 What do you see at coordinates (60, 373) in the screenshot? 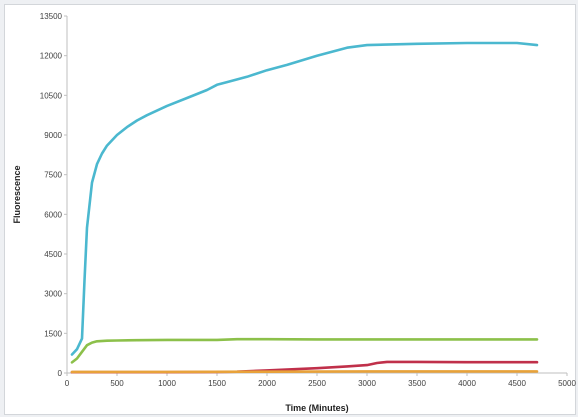
I see `y-tick-label: 0` at bounding box center [60, 373].